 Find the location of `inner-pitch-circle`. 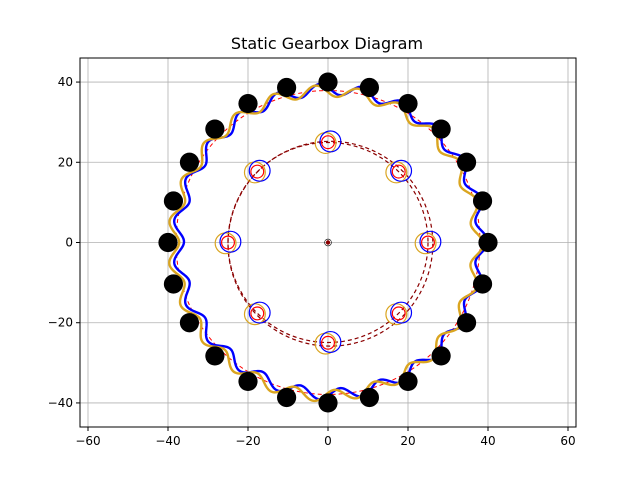

inner-pitch-circle is located at coordinates (328, 242).